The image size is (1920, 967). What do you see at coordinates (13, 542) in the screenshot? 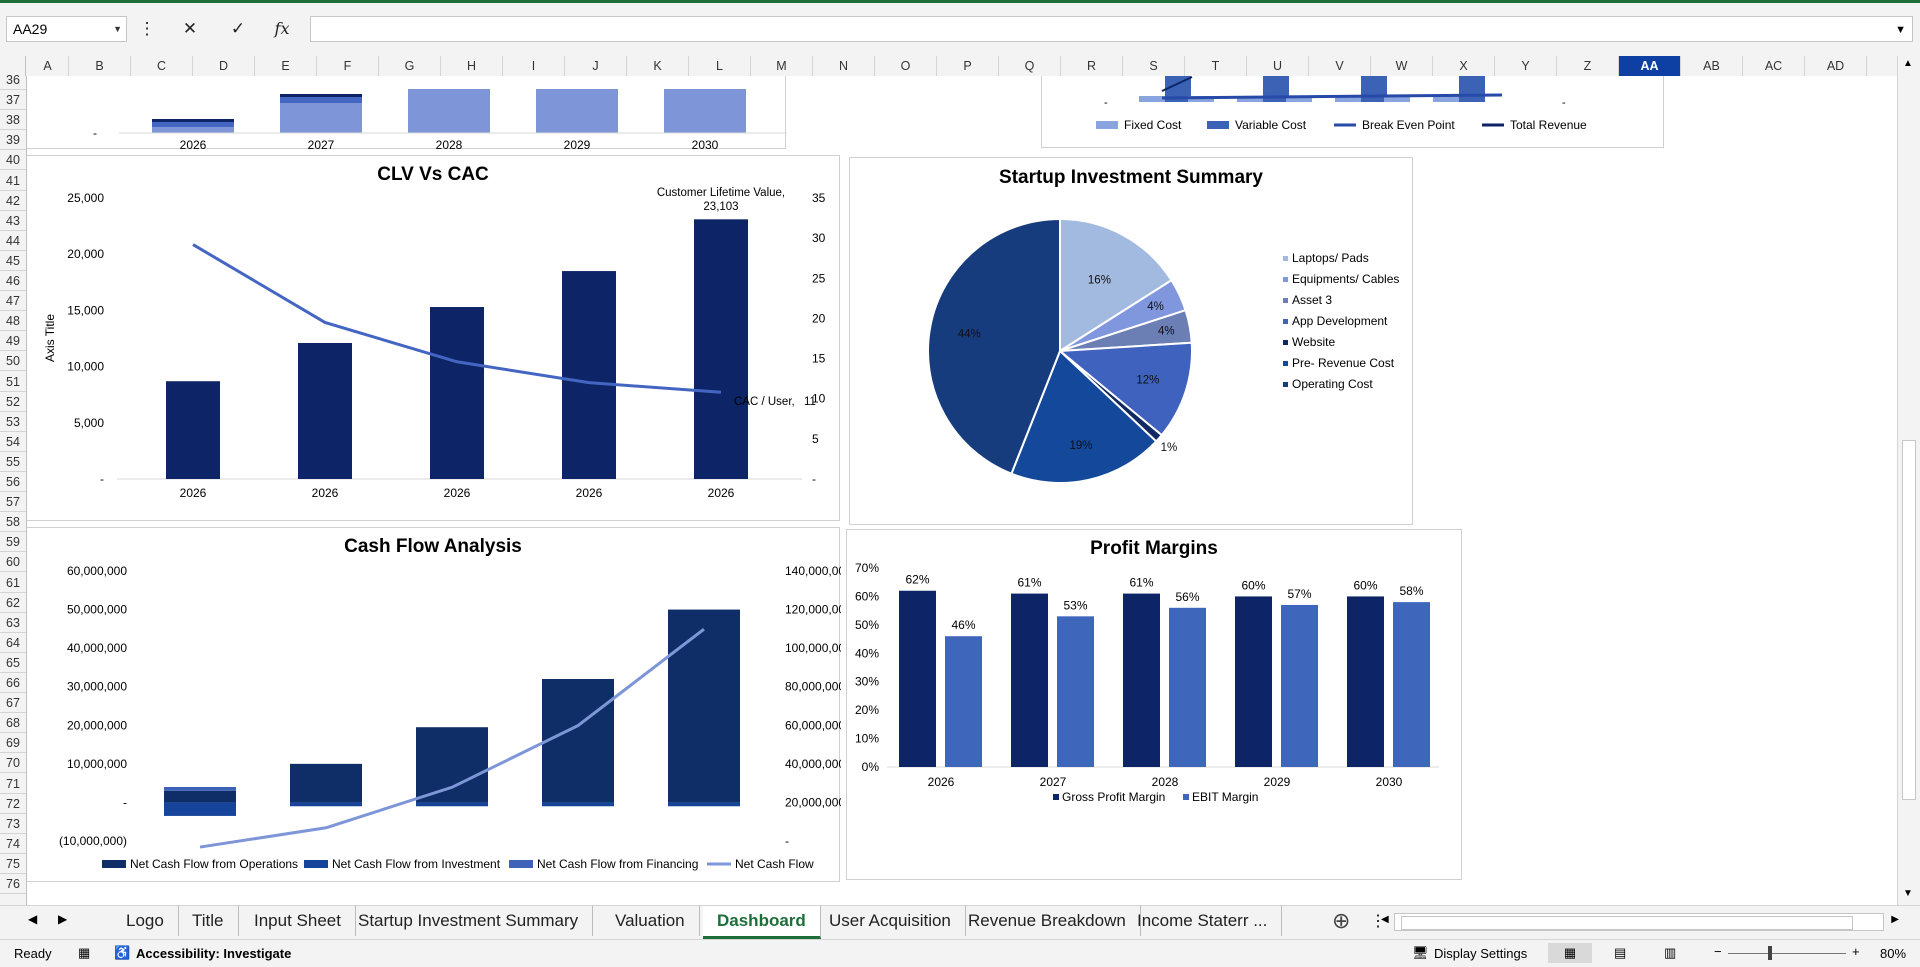
I see `row-header-59: 59` at bounding box center [13, 542].